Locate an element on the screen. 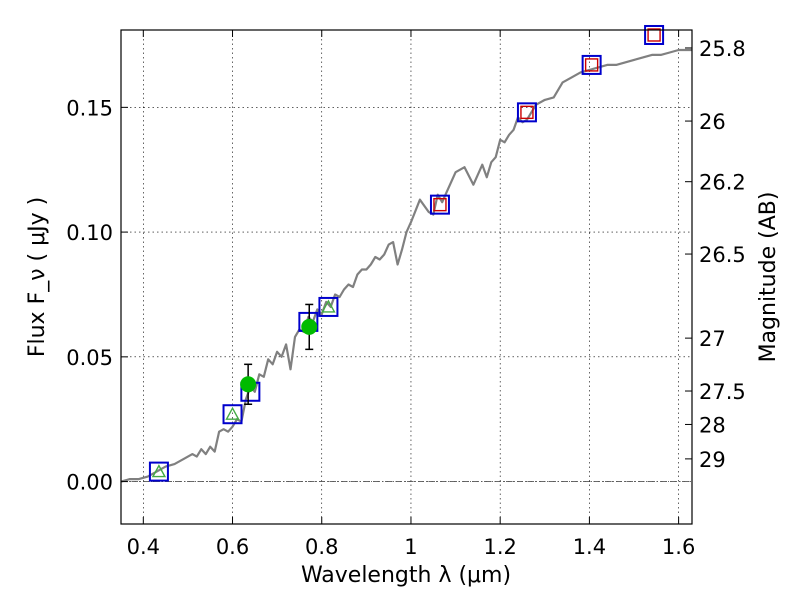 The width and height of the screenshot is (800, 600). y-tick-label: 0.10 is located at coordinates (89, 233).